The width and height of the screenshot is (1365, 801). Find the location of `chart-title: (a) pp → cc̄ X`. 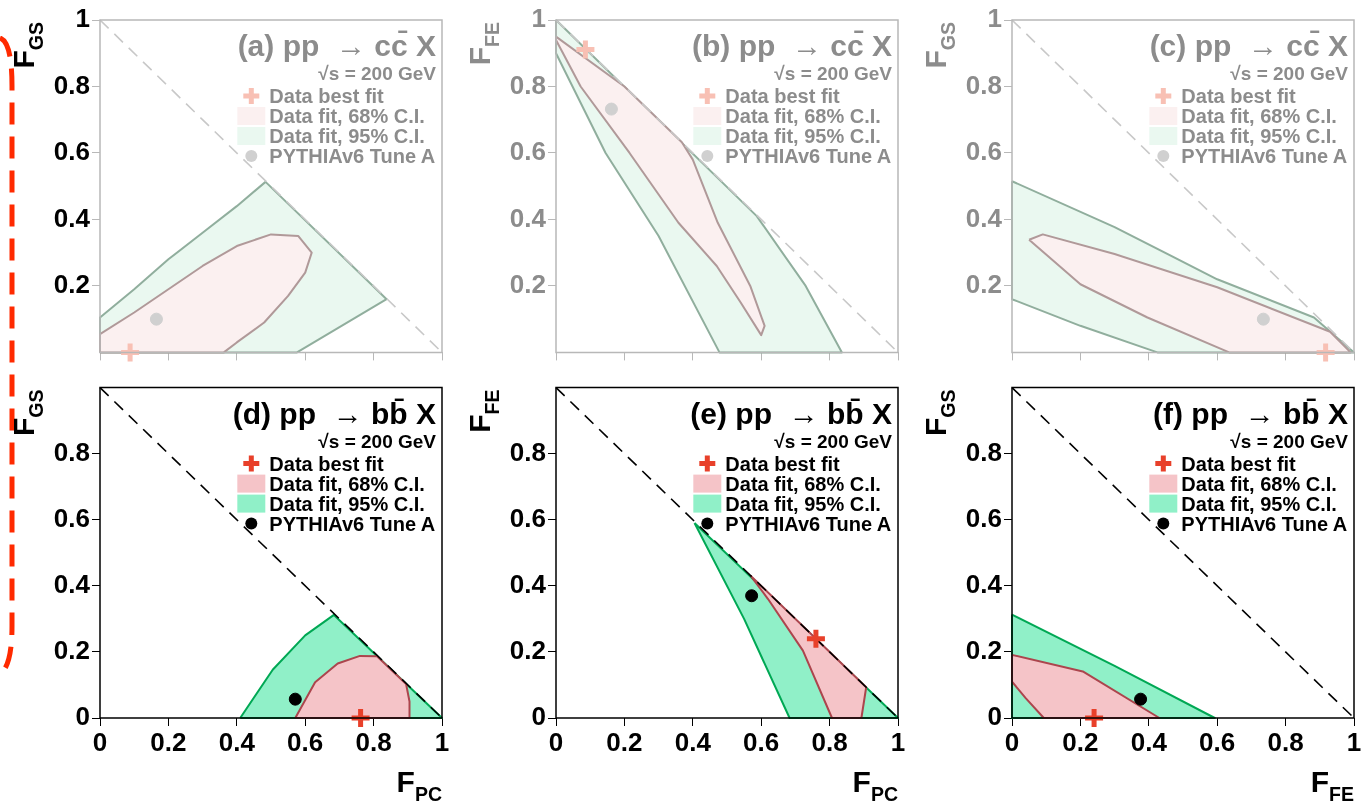

chart-title: (a) pp → cc̄ X is located at coordinates (337, 45).